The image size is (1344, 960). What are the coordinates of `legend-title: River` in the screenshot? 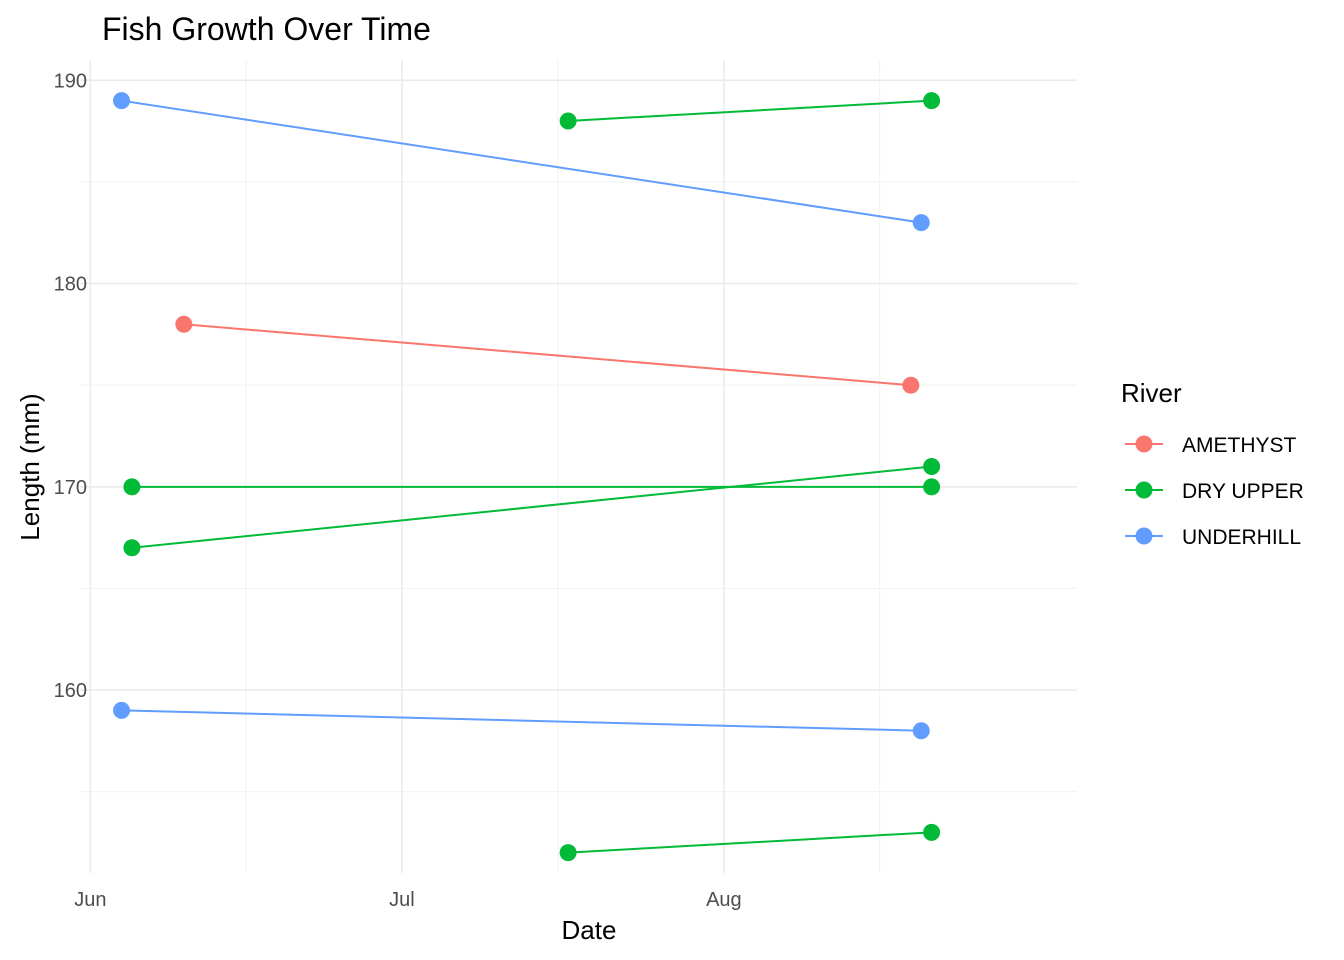 It's located at (1151, 393).